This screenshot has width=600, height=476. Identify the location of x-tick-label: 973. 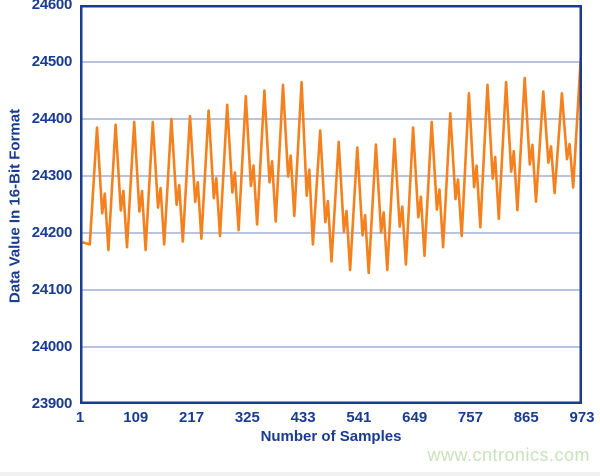
(582, 417).